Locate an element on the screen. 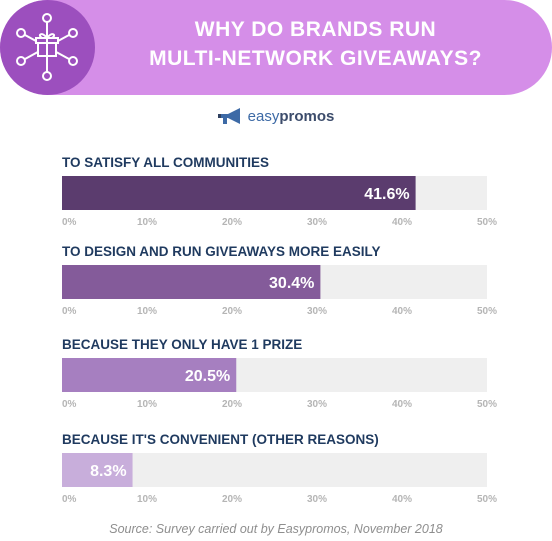  bar-value-label: 30.4% is located at coordinates (291, 283).